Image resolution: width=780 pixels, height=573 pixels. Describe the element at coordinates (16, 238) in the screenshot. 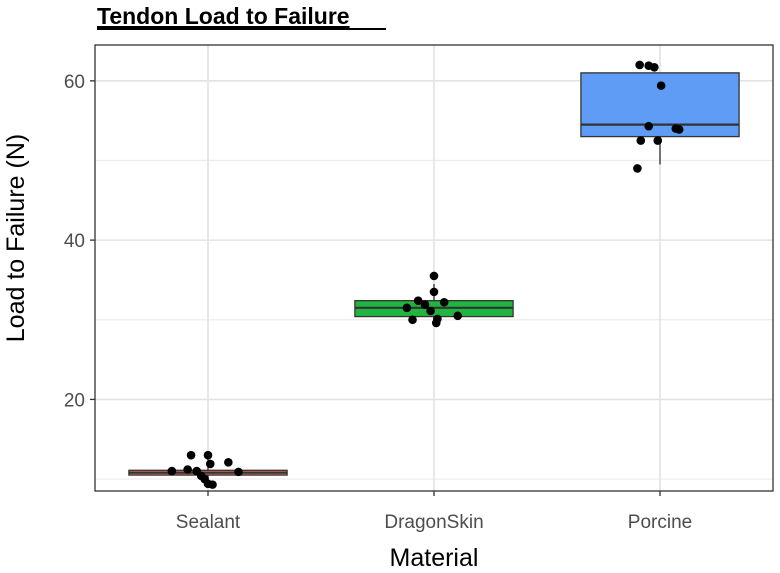

I see `y-axis-title: Load to Failure (N)` at that location.